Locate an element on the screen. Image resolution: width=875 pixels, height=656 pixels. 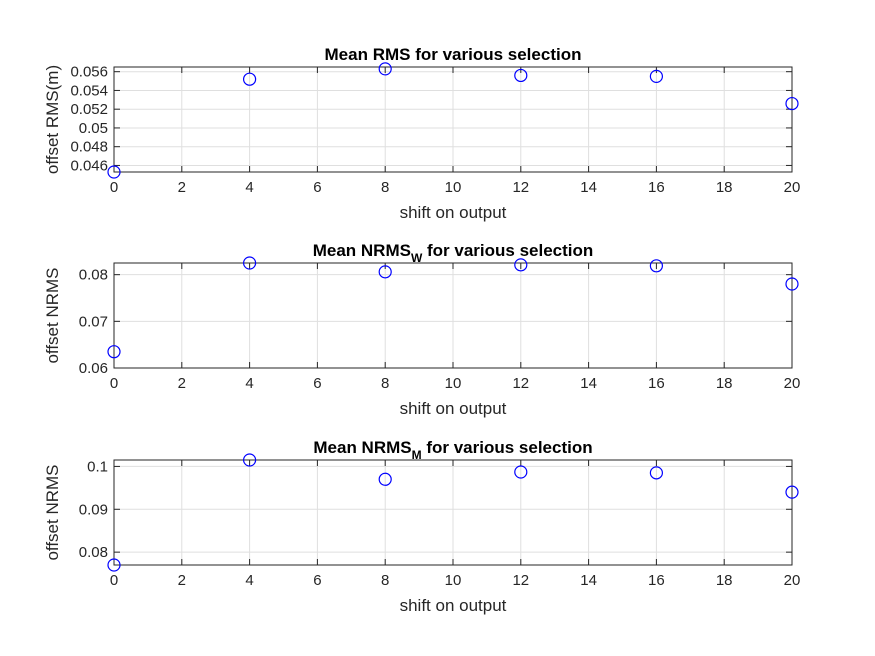
y-axis-label: offset RMS(m) is located at coordinates (52, 119).